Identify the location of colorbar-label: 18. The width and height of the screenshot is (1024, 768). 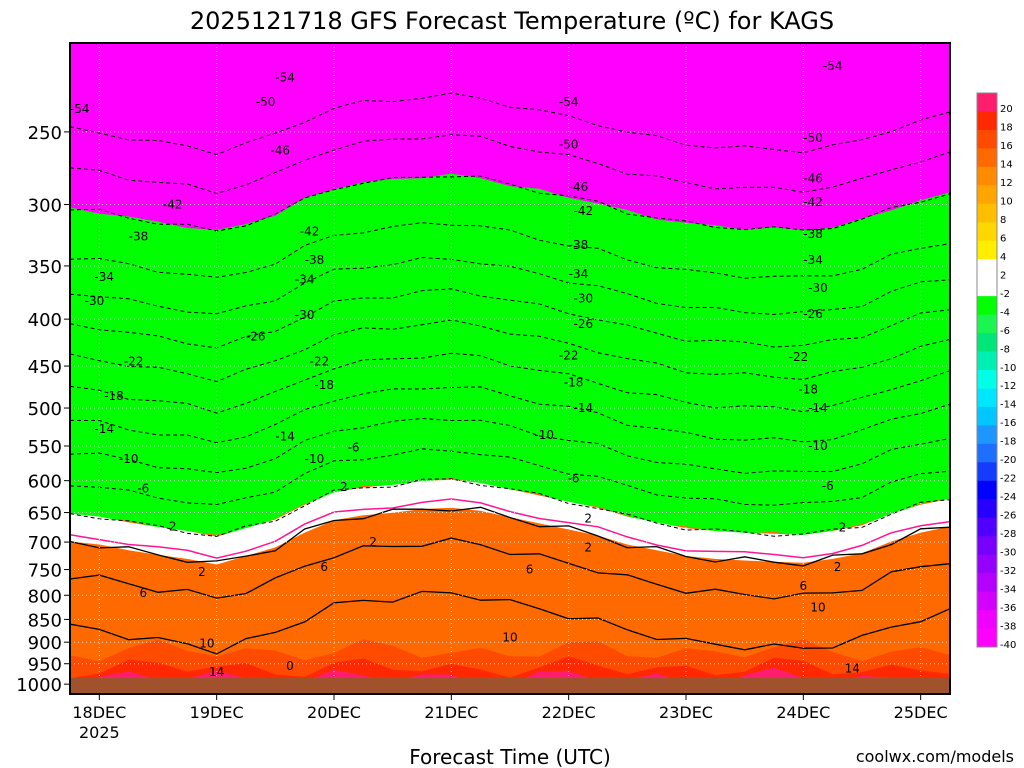
(1006, 128).